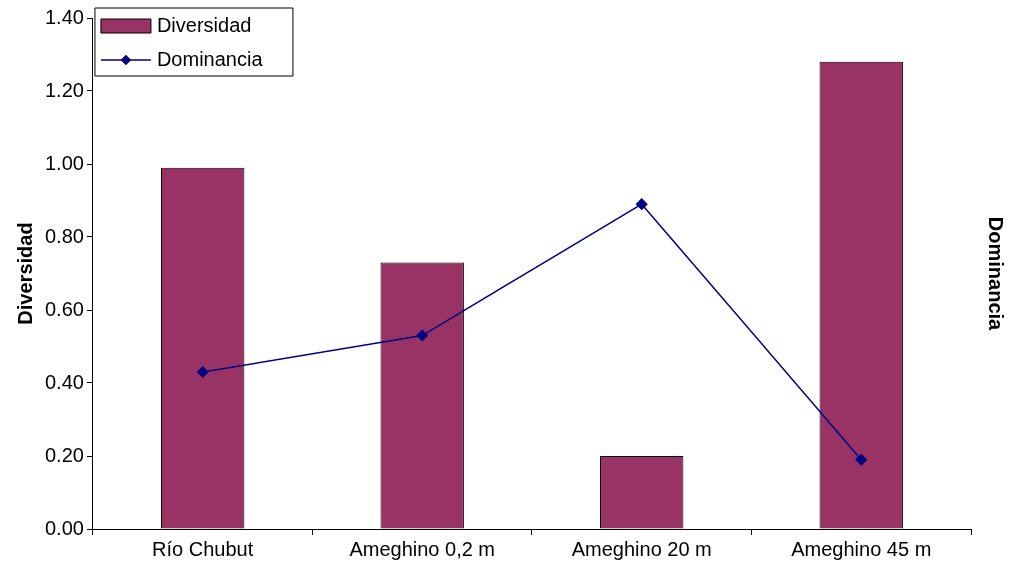 This screenshot has height=575, width=1017. I want to click on y-tick-label: 1.00, so click(64, 162).